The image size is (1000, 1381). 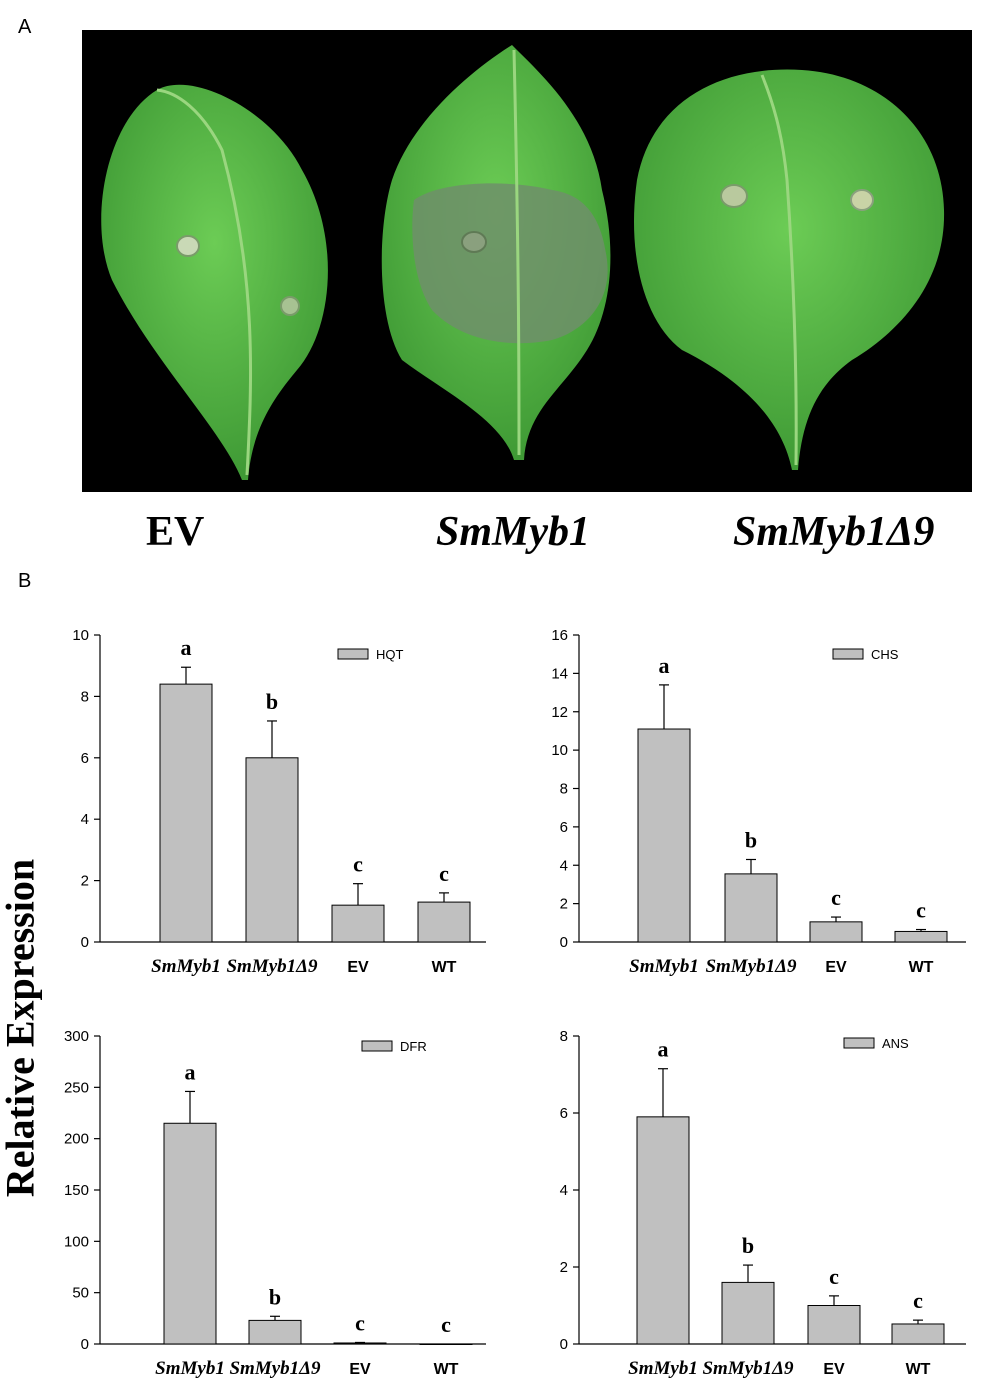 I want to click on dfr-significance-letter: b, so click(x=275, y=1296).